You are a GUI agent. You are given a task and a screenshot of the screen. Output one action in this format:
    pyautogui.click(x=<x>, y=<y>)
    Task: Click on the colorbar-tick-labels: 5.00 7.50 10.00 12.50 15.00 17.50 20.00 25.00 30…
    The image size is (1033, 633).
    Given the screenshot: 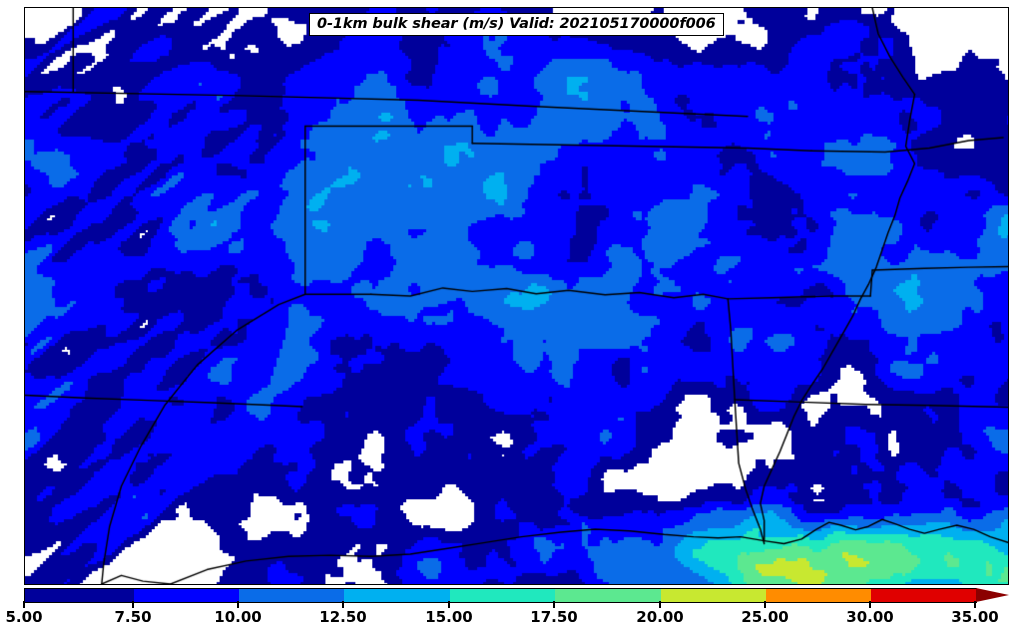 What is the action you would take?
    pyautogui.click(x=516, y=620)
    